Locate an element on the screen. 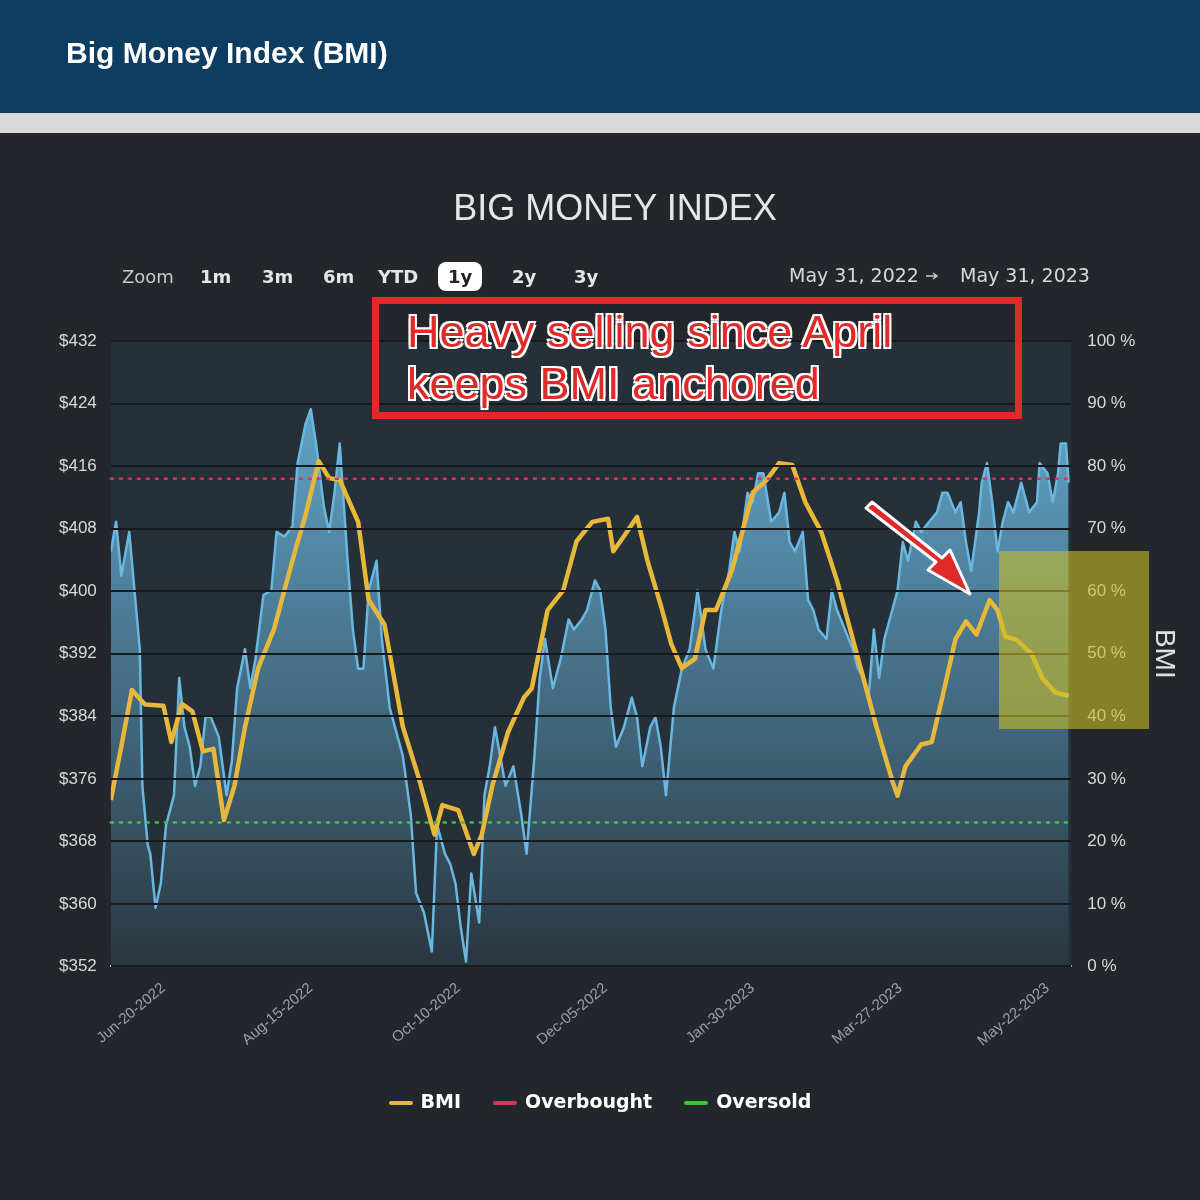 The width and height of the screenshot is (1200, 1200). y-tick-label: $424 is located at coordinates (77, 403).